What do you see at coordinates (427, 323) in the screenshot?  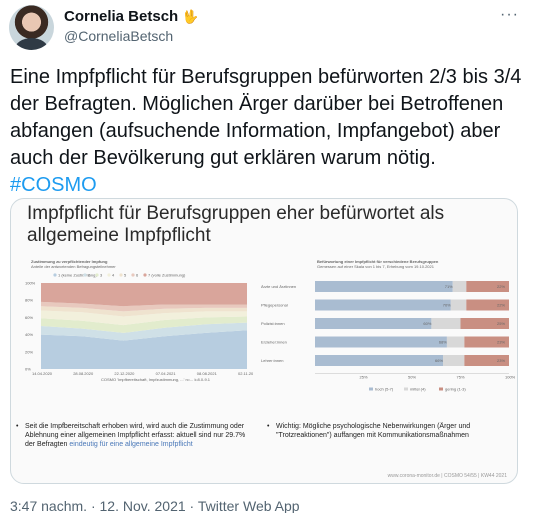 I see `bar-value-label: 60%` at bounding box center [427, 323].